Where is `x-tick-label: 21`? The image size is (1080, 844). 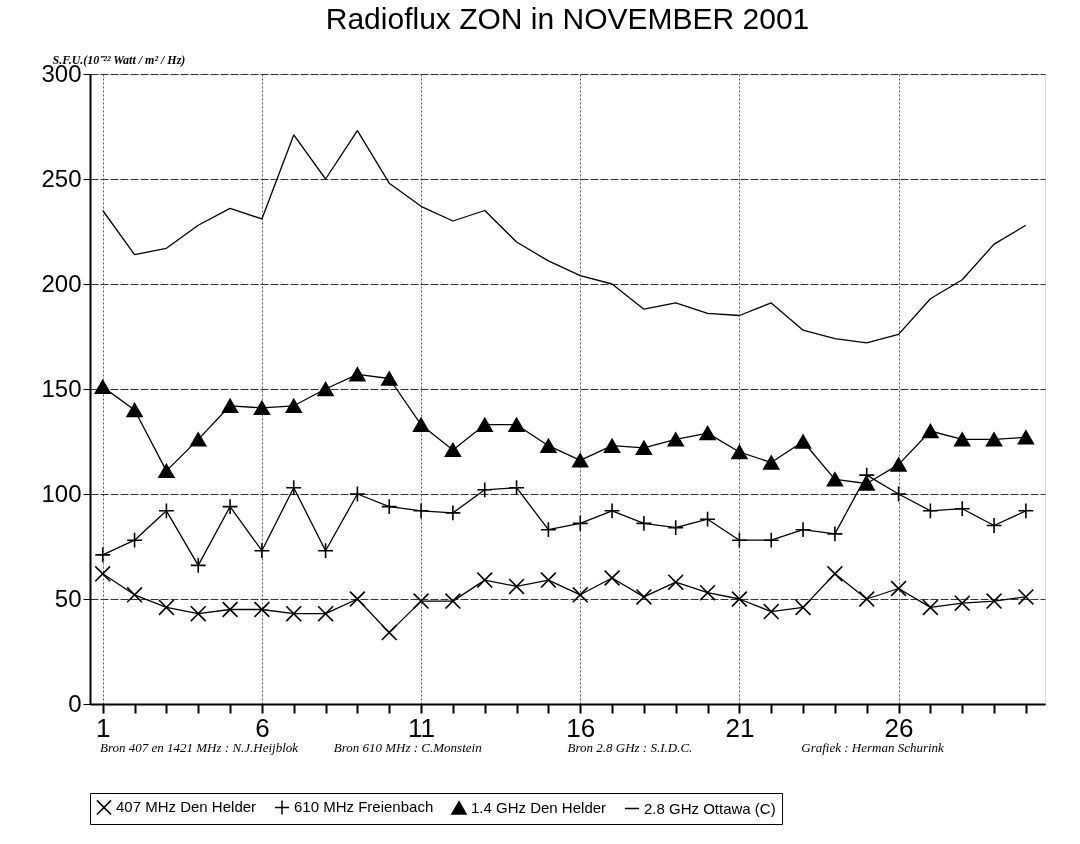 x-tick-label: 21 is located at coordinates (740, 727).